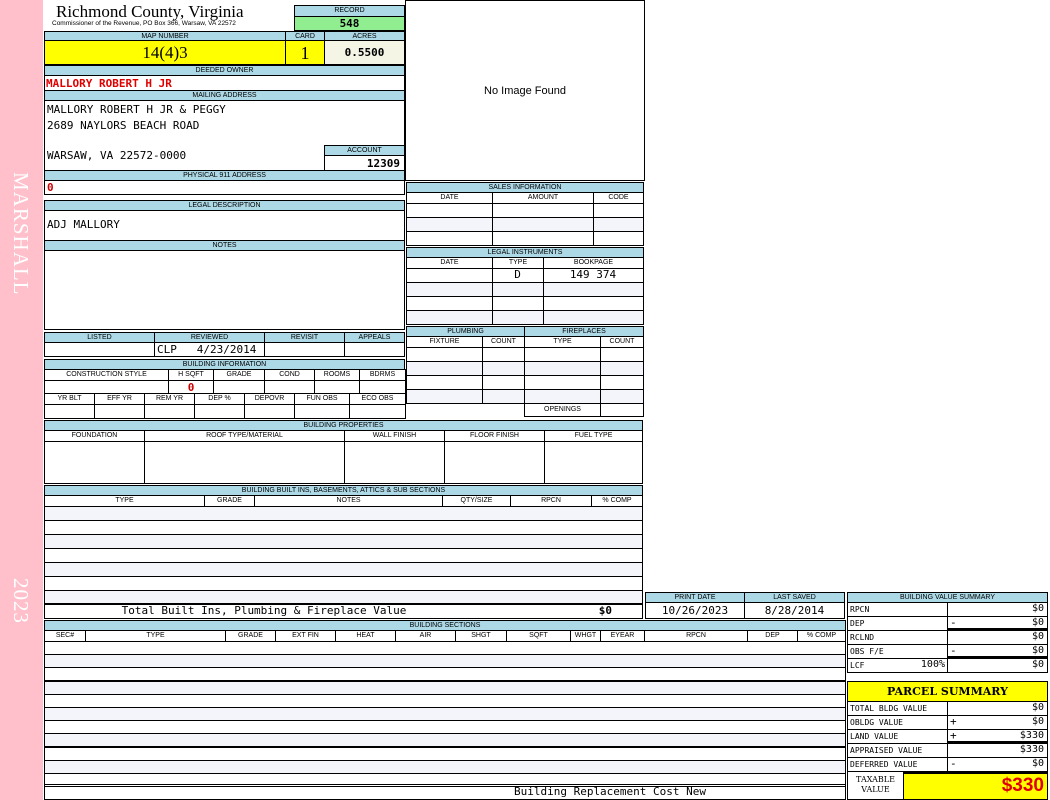 Image resolution: width=1050 pixels, height=800 pixels. What do you see at coordinates (897, 637) in the screenshot?
I see `bvs-row-label: RCLND` at bounding box center [897, 637].